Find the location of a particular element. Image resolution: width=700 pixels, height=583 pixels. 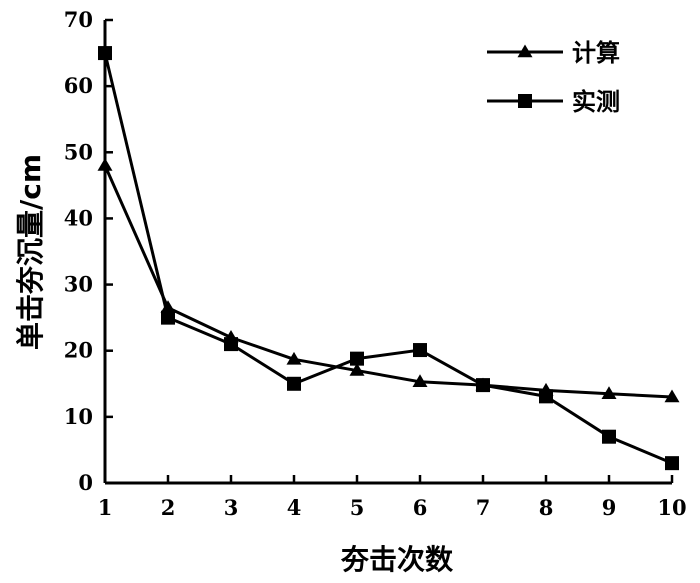

legend-label: 计算 is located at coordinates (596, 53).